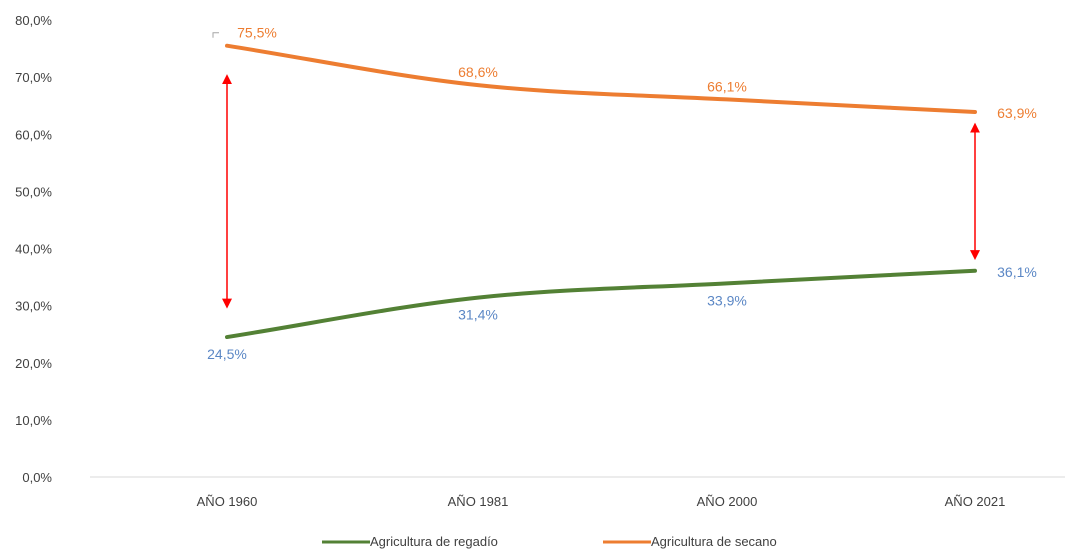 The image size is (1090, 555). I want to click on data-label: 68,6%, so click(478, 72).